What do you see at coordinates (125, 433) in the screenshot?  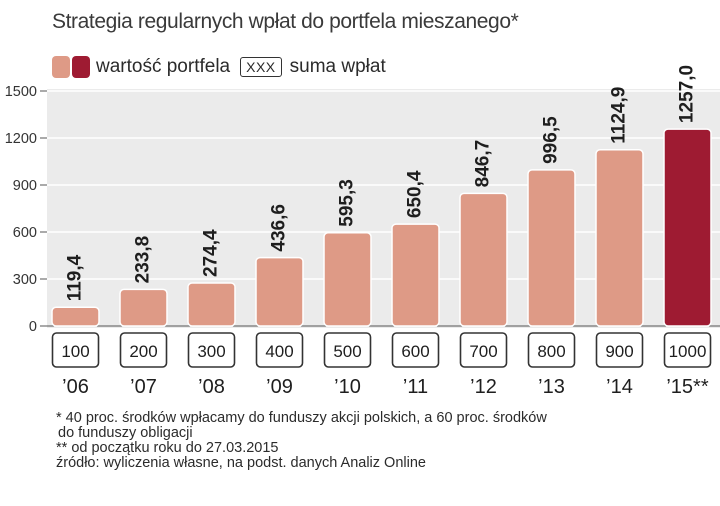 I see `footnote-1-cont: do funduszy obligacji` at bounding box center [125, 433].